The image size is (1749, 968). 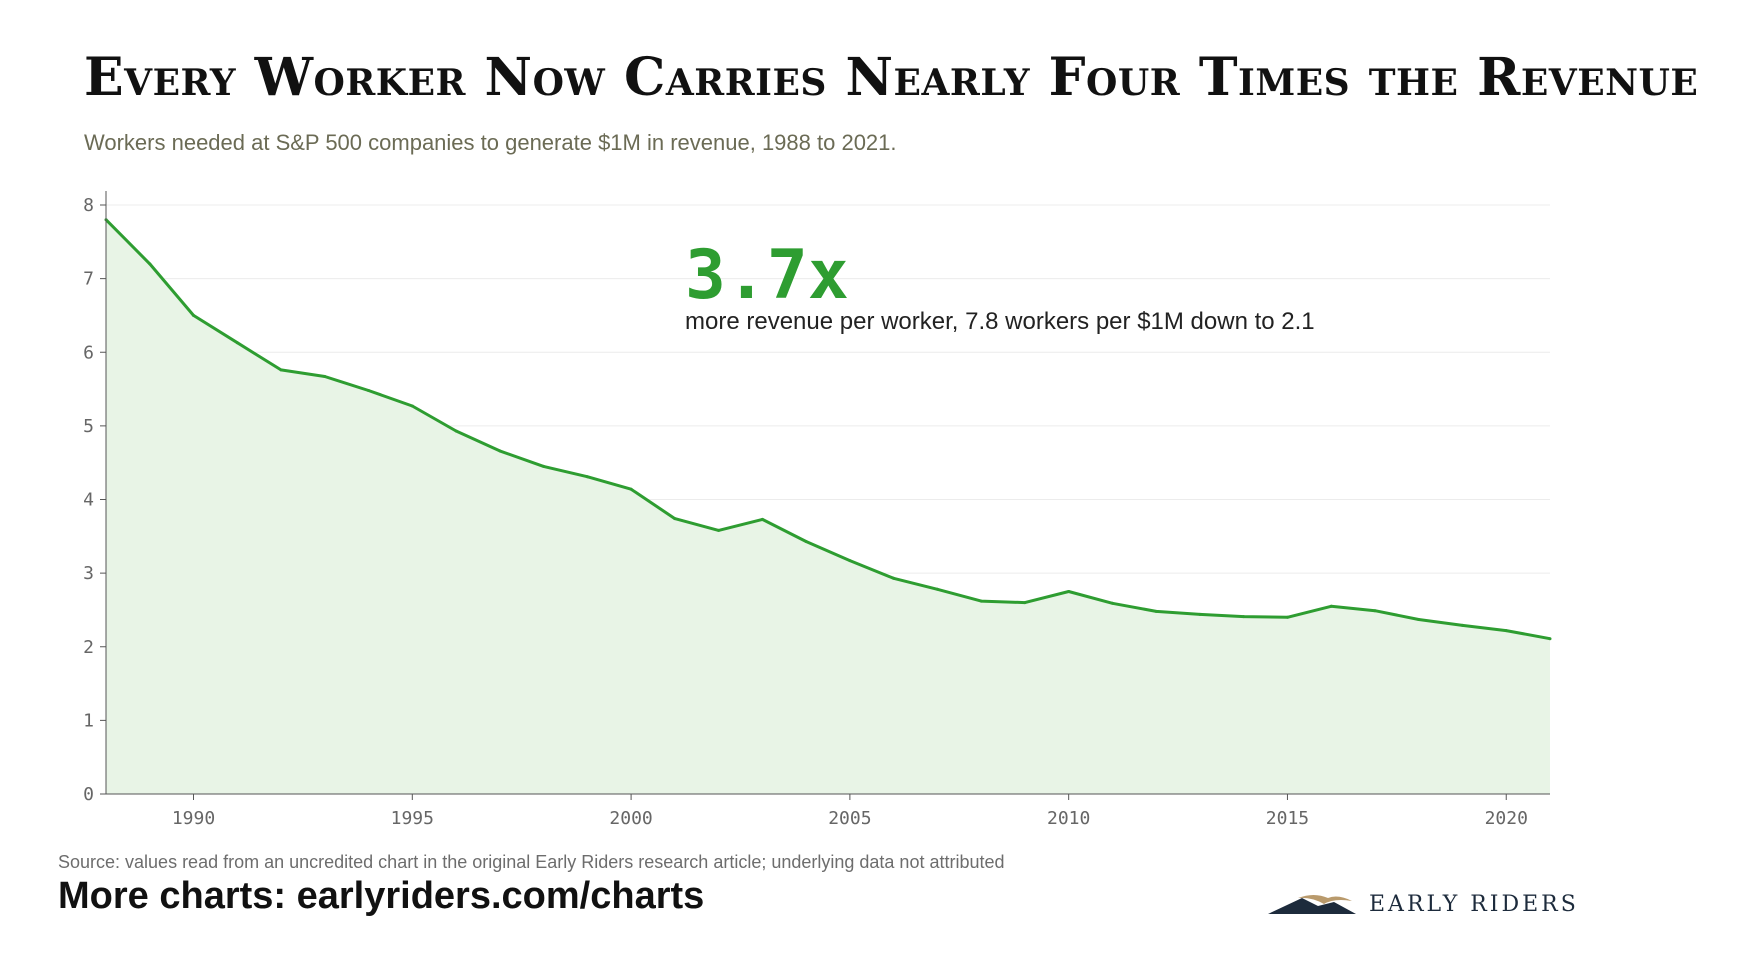 I want to click on x-tick-label: 2010, so click(x=1068, y=818).